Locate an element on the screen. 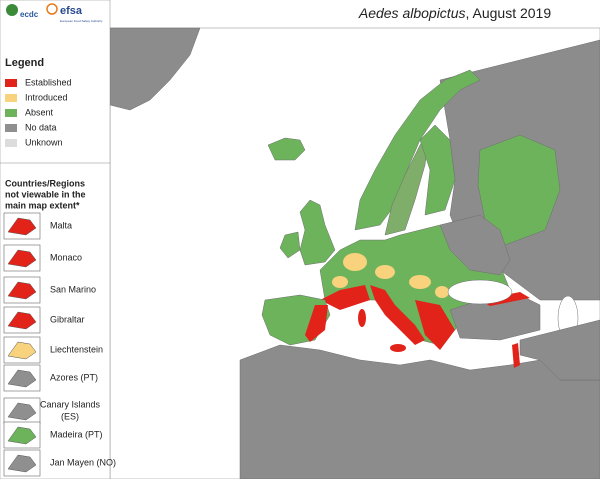 This screenshot has width=600, height=479. legend-title: Legend is located at coordinates (24, 63).